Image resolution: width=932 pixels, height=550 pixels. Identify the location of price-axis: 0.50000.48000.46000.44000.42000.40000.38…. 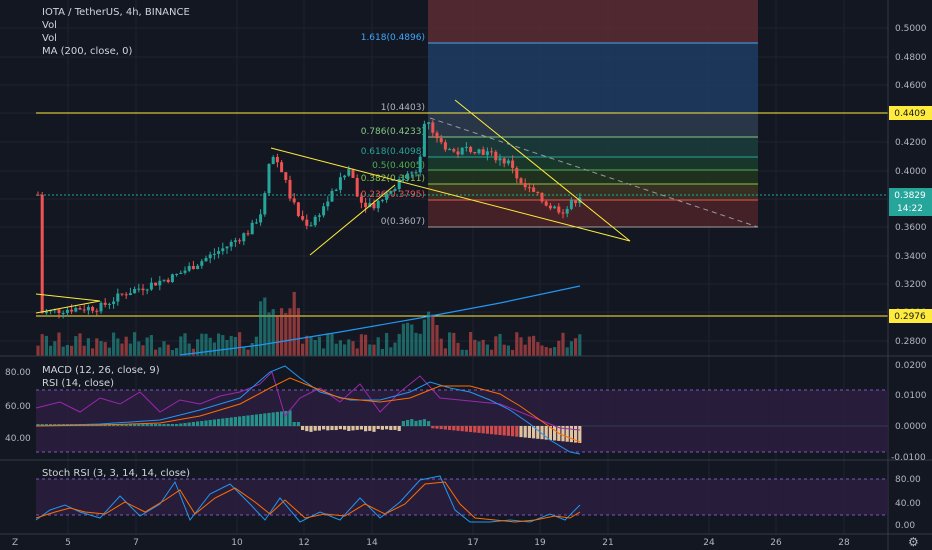
(911, 185).